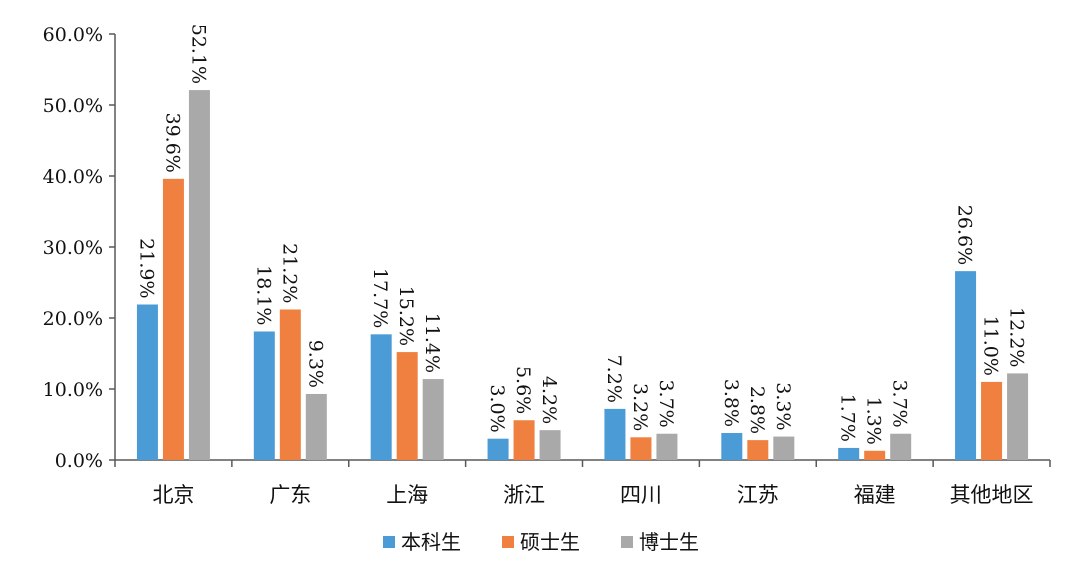 The image size is (1080, 581). Describe the element at coordinates (991, 346) in the screenshot. I see `data-label: 11.0%` at that location.